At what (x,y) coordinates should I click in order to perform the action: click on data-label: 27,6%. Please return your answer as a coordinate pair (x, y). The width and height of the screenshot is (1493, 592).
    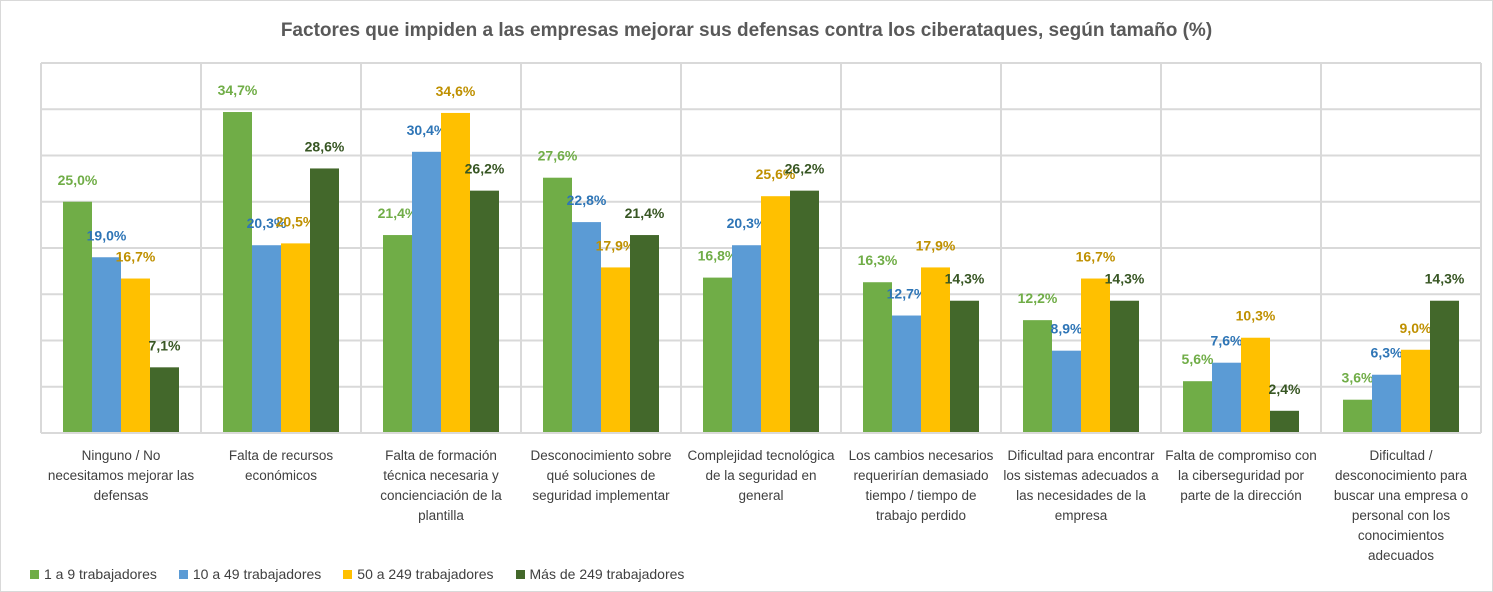
    Looking at the image, I should click on (558, 156).